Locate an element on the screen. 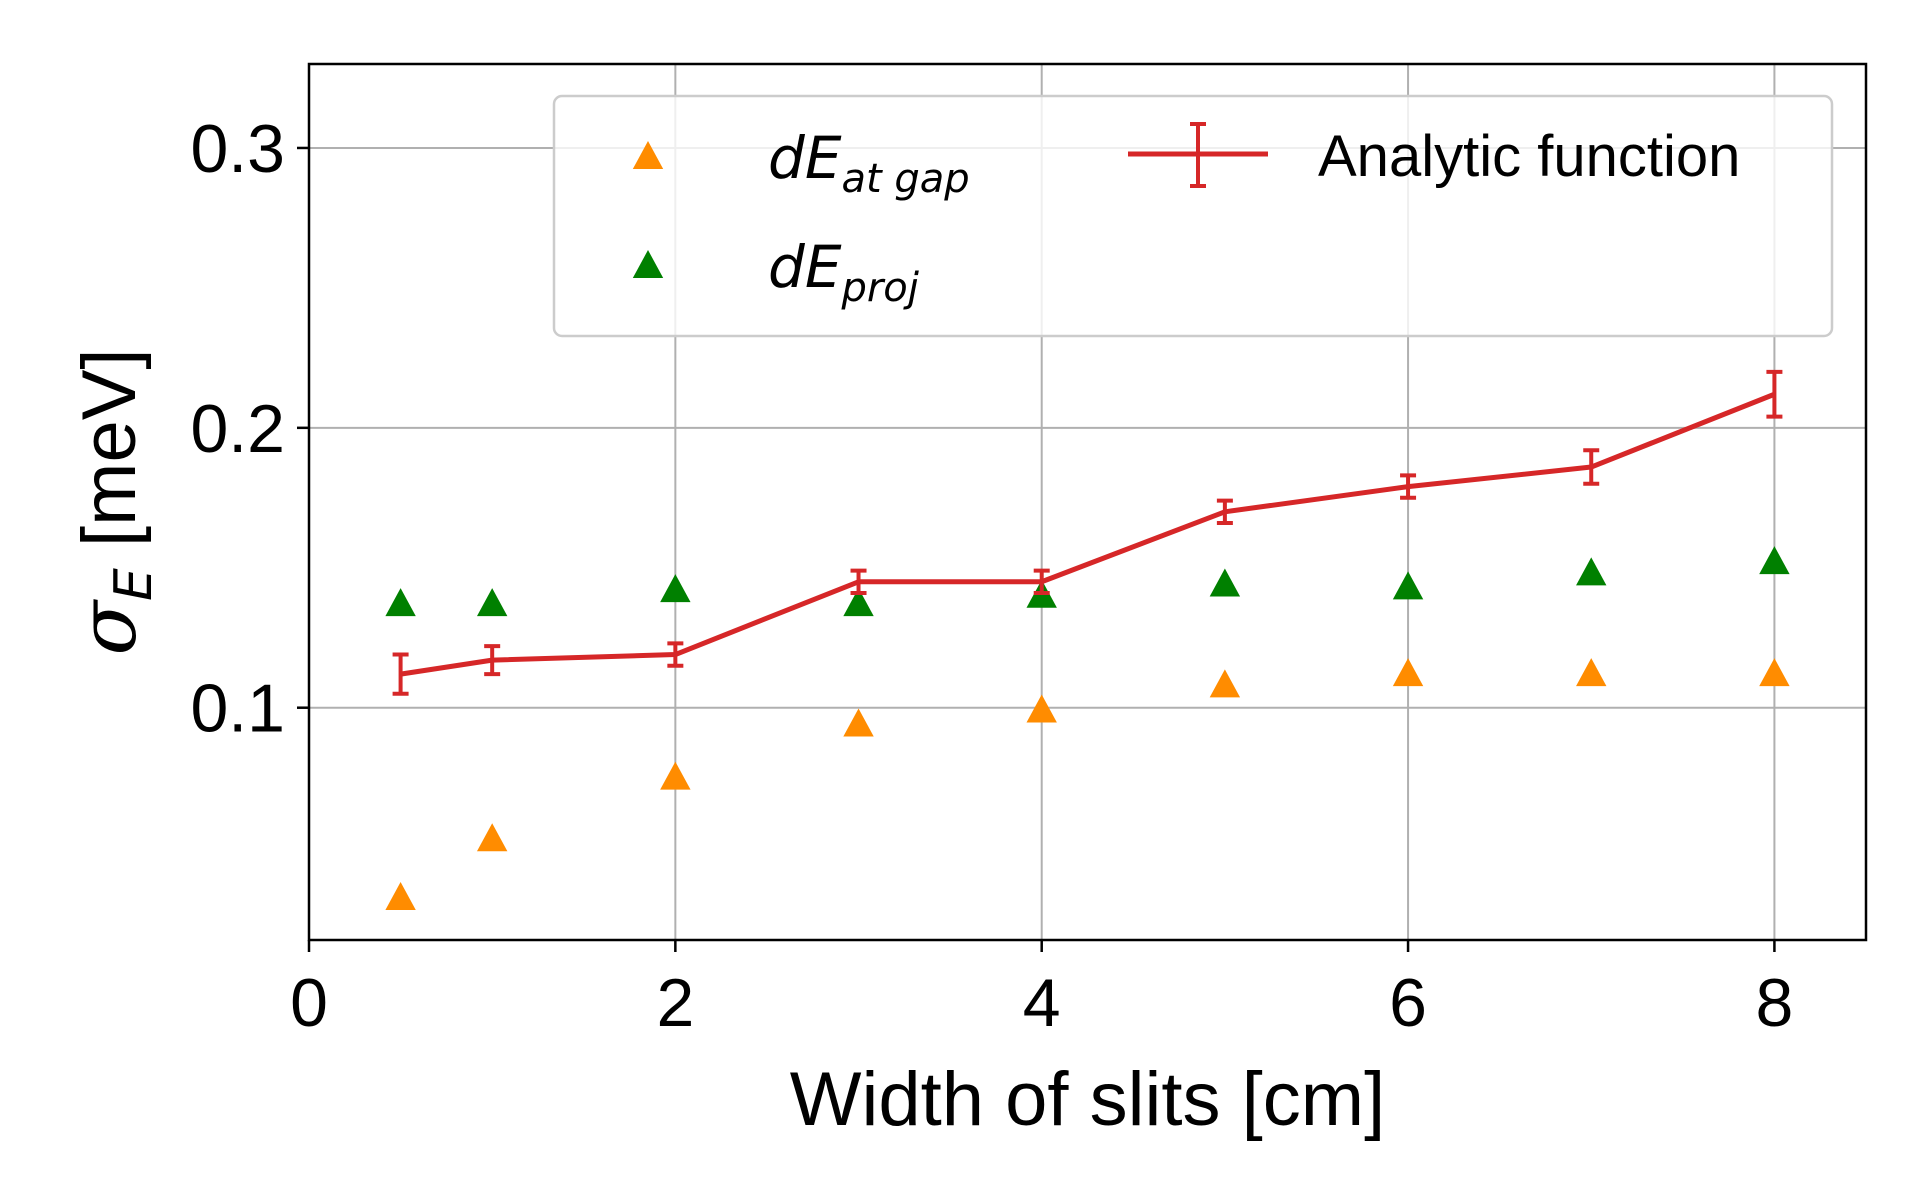 Image resolution: width=1920 pixels, height=1200 pixels. legend-label-dE-at-gap: dEat gap is located at coordinates (869, 163).